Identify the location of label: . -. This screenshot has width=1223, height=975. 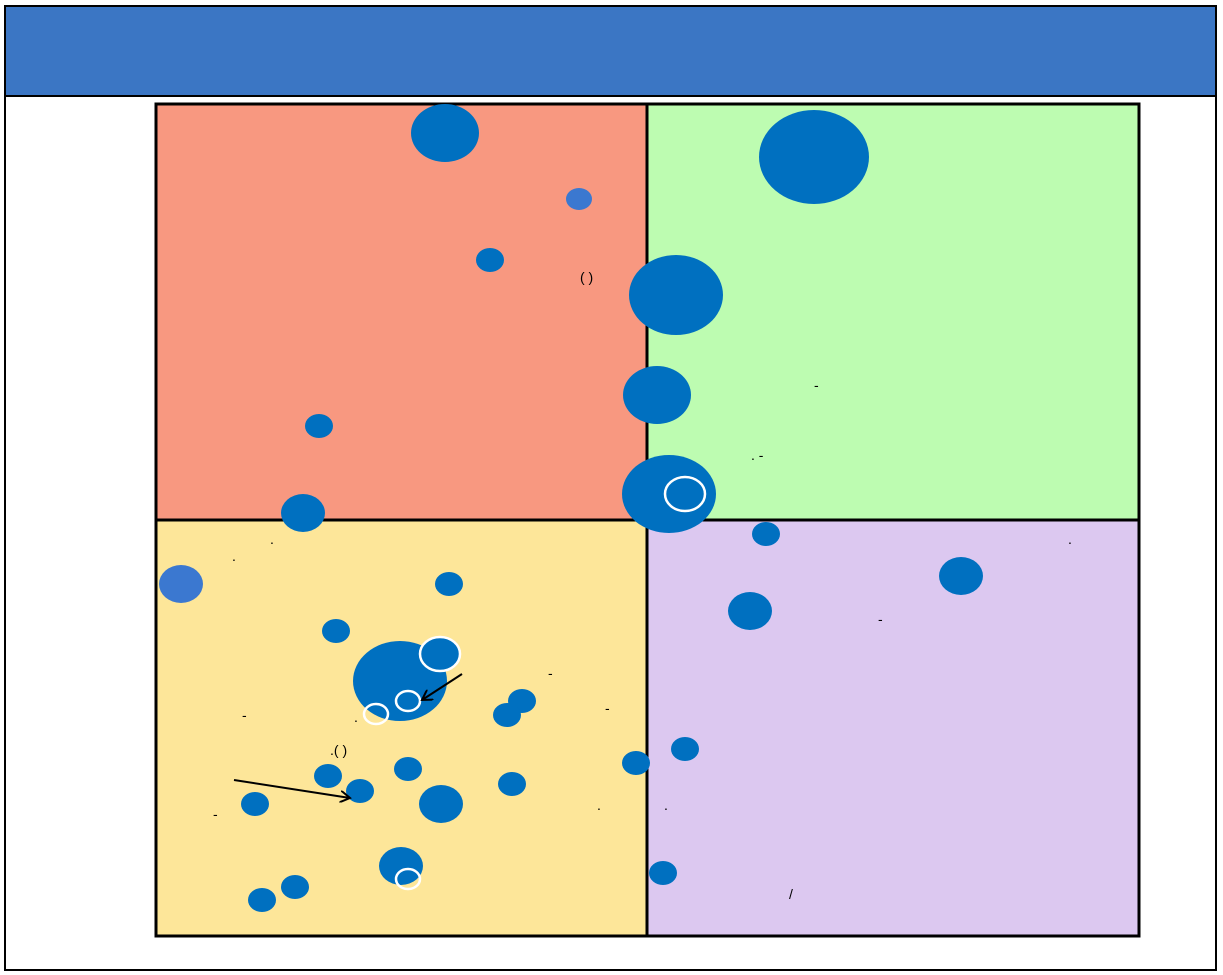
(757, 455).